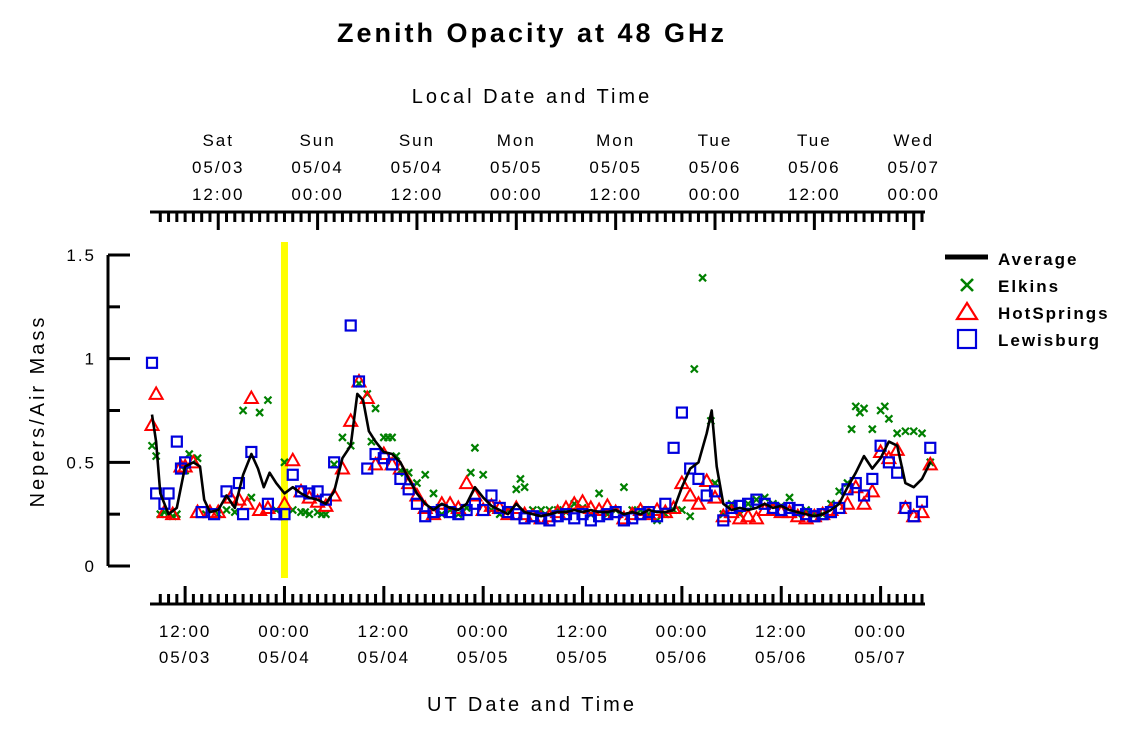 Image resolution: width=1125 pixels, height=731 pixels. What do you see at coordinates (1010, 259) in the screenshot?
I see `legend-item-average: Average` at bounding box center [1010, 259].